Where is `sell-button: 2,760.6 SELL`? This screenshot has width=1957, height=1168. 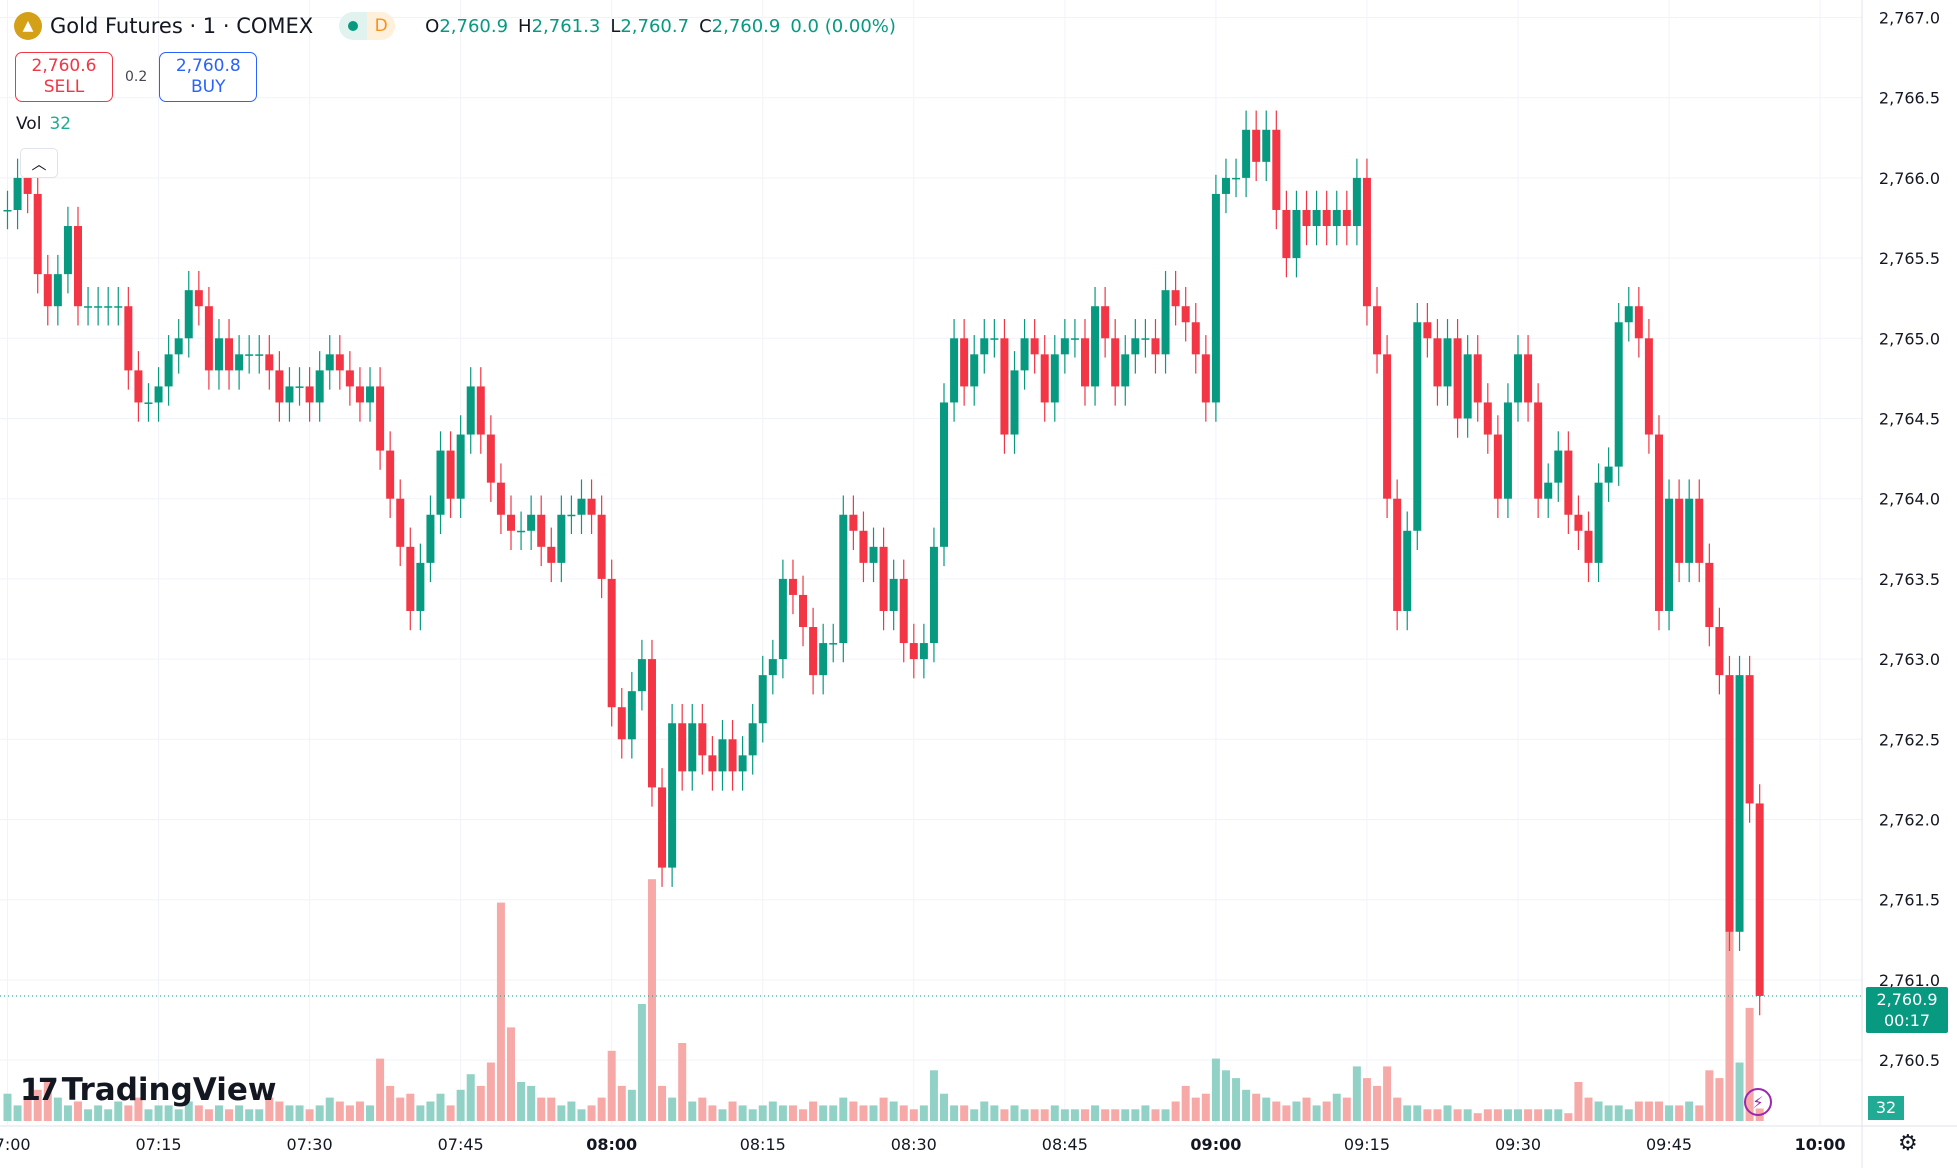 sell-button: 2,760.6 SELL is located at coordinates (64, 77).